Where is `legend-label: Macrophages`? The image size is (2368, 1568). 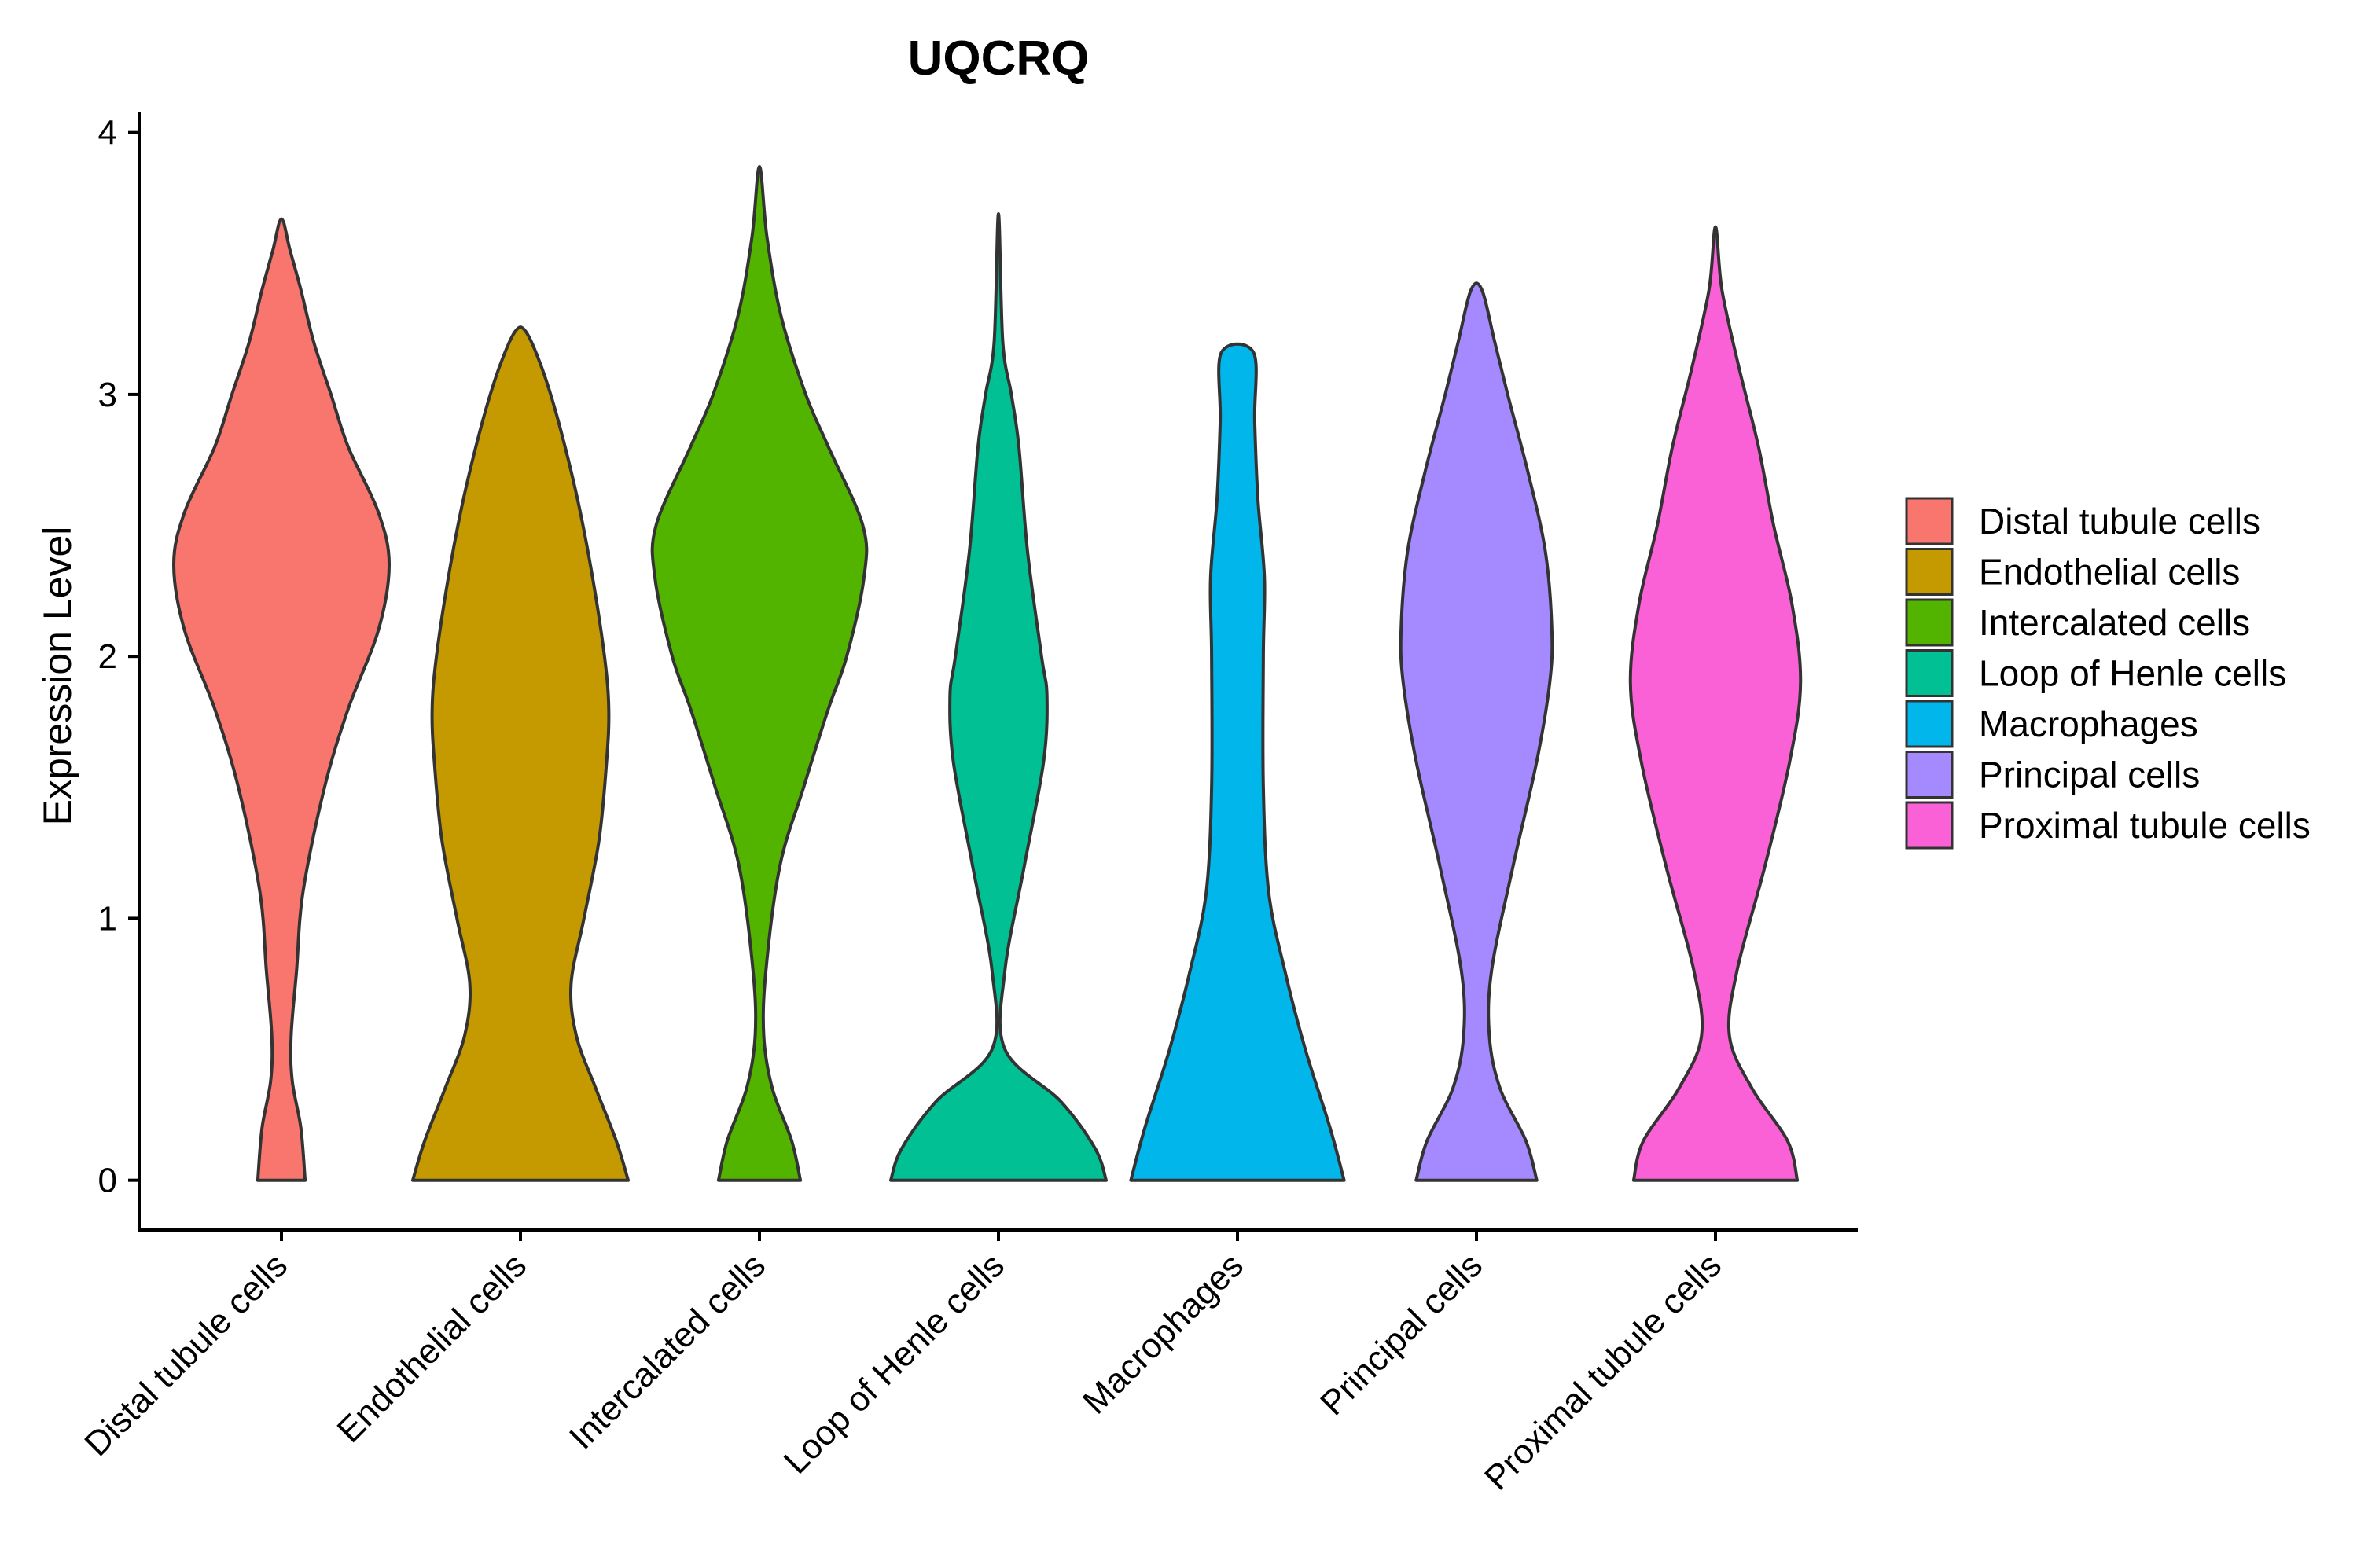 legend-label: Macrophages is located at coordinates (2088, 723).